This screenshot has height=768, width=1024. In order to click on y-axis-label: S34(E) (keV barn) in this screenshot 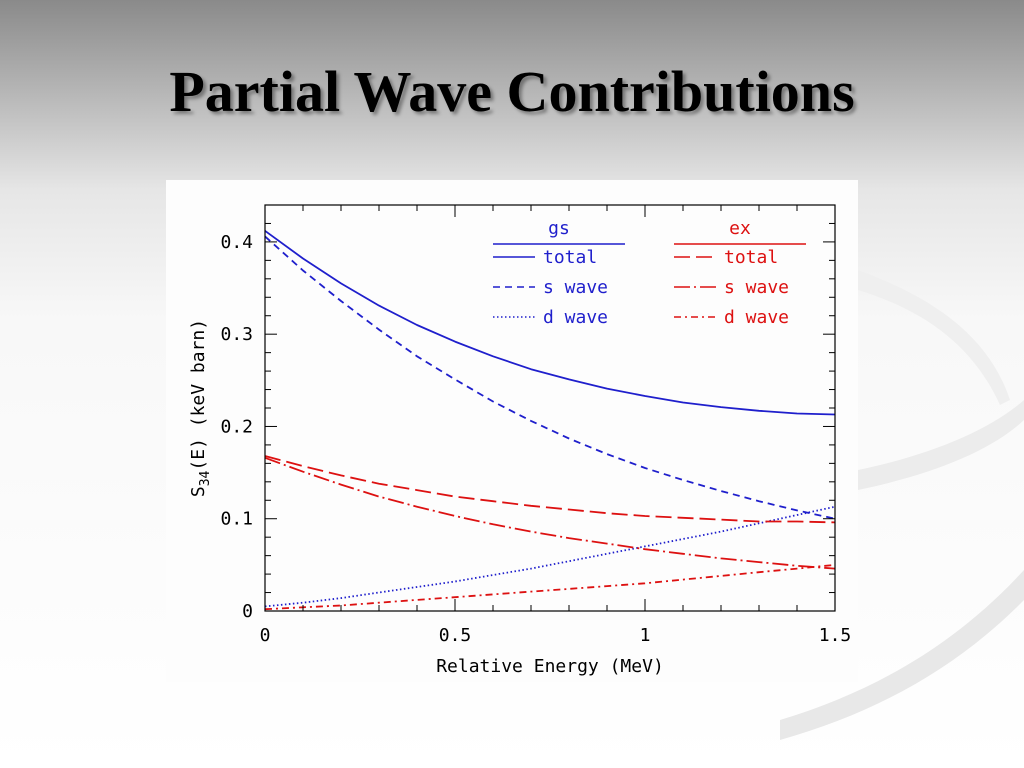, I will do `click(200, 408)`.